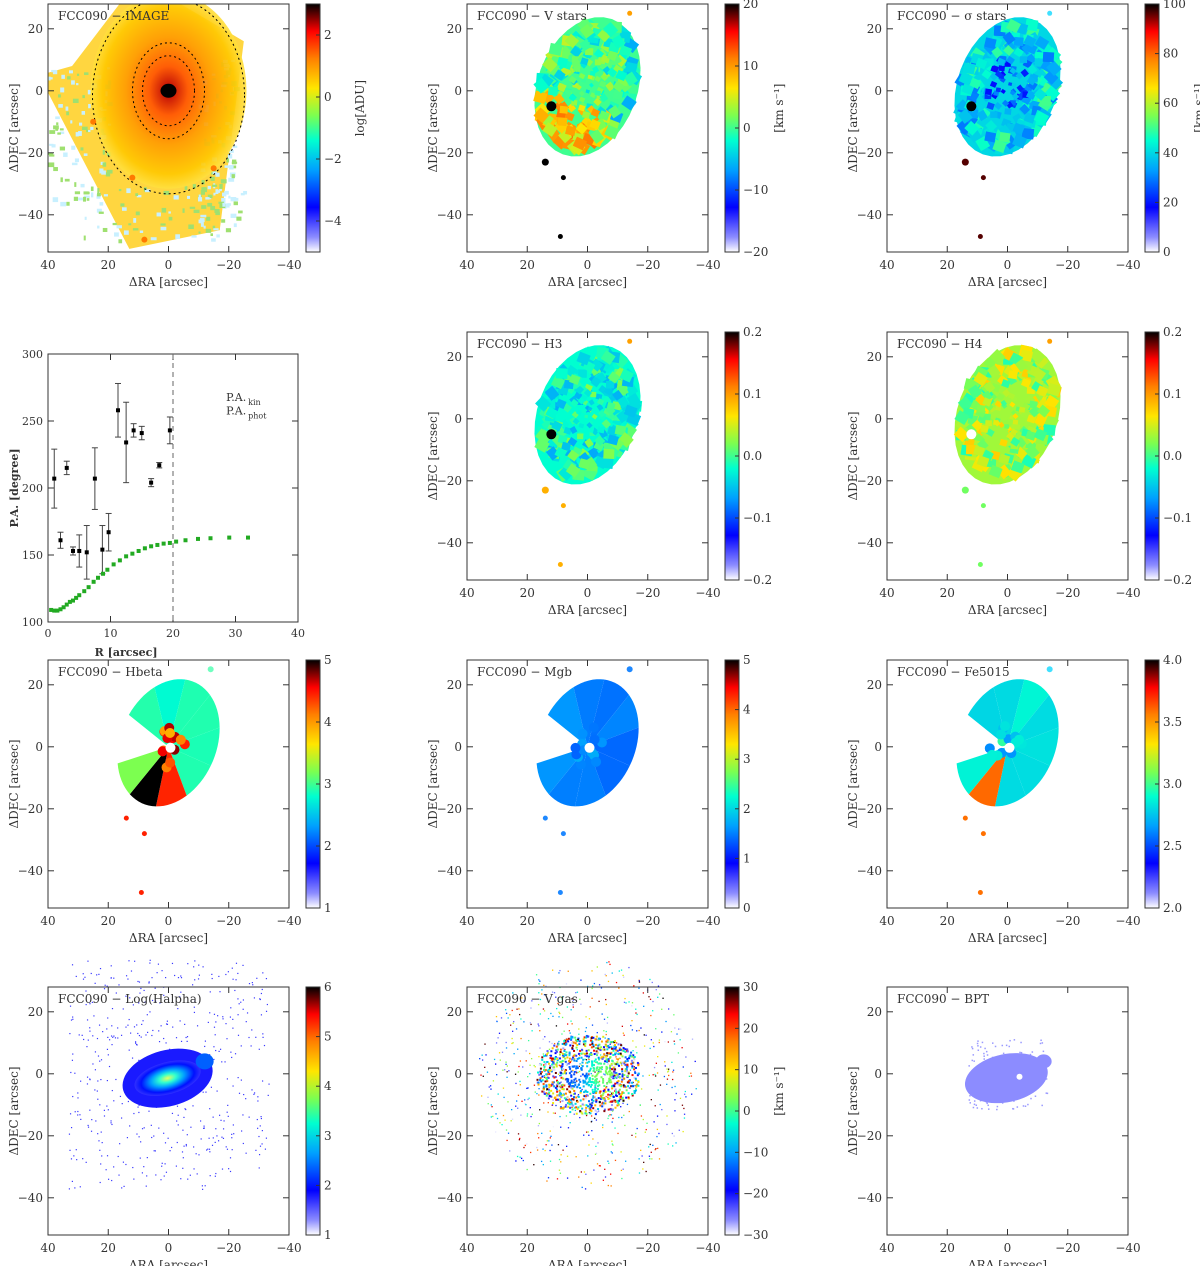  What do you see at coordinates (328, 1086) in the screenshot?
I see `colorbar-tick-label: 4` at bounding box center [328, 1086].